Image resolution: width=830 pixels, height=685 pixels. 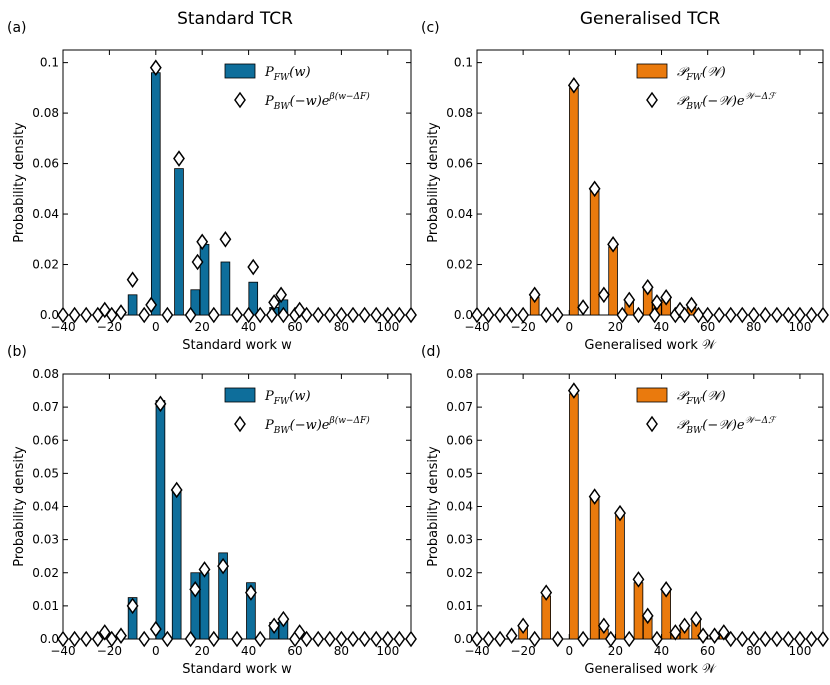 I want to click on y-tick-label: 0.02, so click(x=459, y=265).